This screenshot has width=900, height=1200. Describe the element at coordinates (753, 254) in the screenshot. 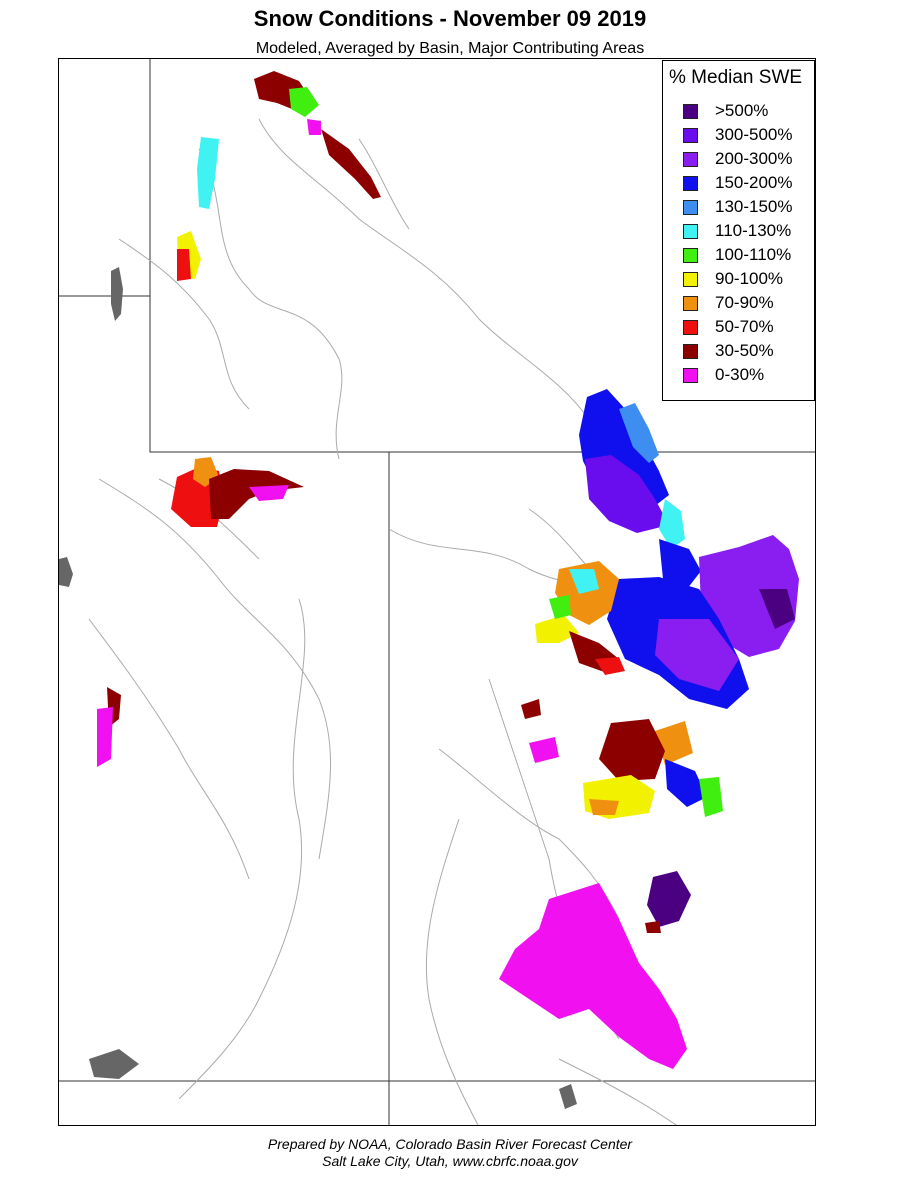

I see `legend-label: 100-110%` at that location.